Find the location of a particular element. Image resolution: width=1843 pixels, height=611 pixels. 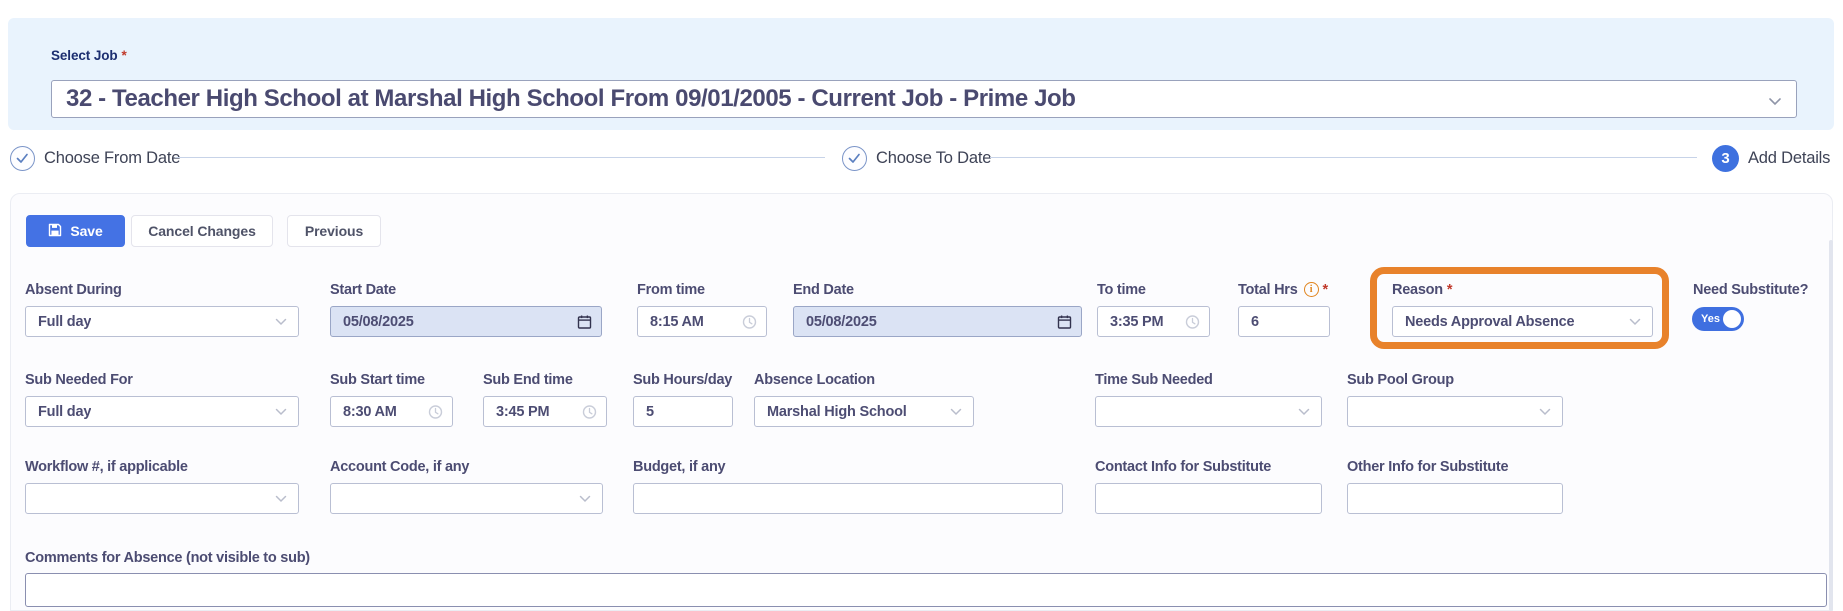

sub-pool-group-select is located at coordinates (1455, 411).